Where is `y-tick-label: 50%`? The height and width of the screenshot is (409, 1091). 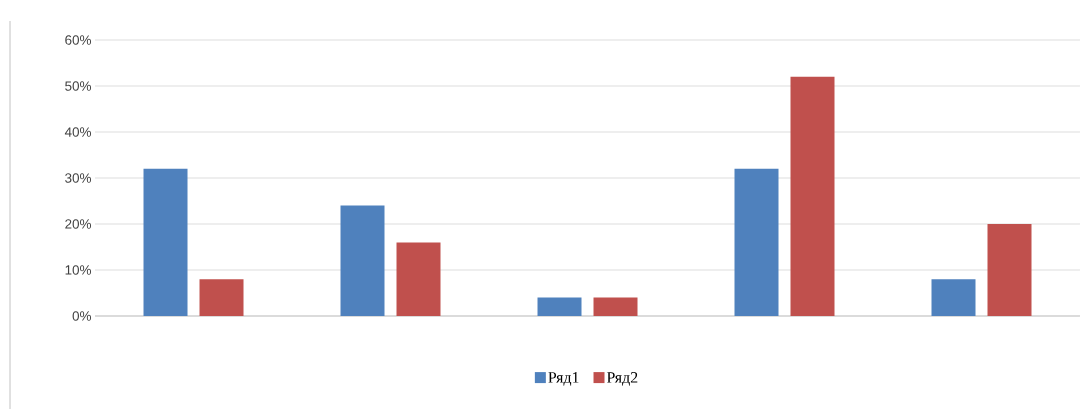
y-tick-label: 50% is located at coordinates (78, 86).